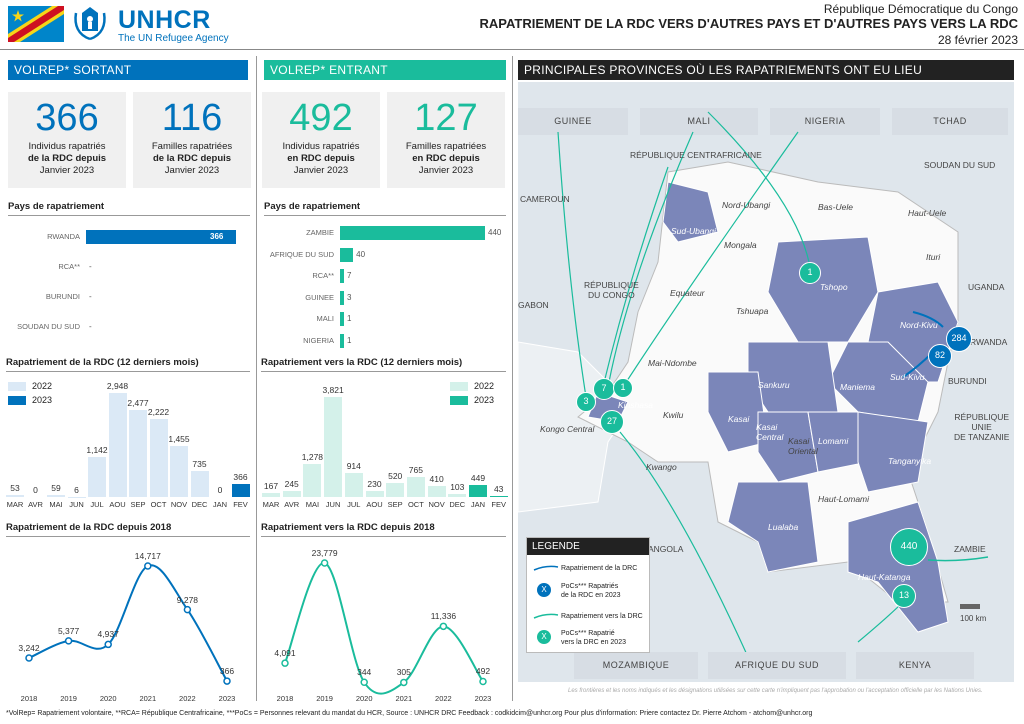 This screenshot has height=724, width=1024. Describe the element at coordinates (29, 648) in the screenshot. I see `yearly-value: 3,242` at that location.